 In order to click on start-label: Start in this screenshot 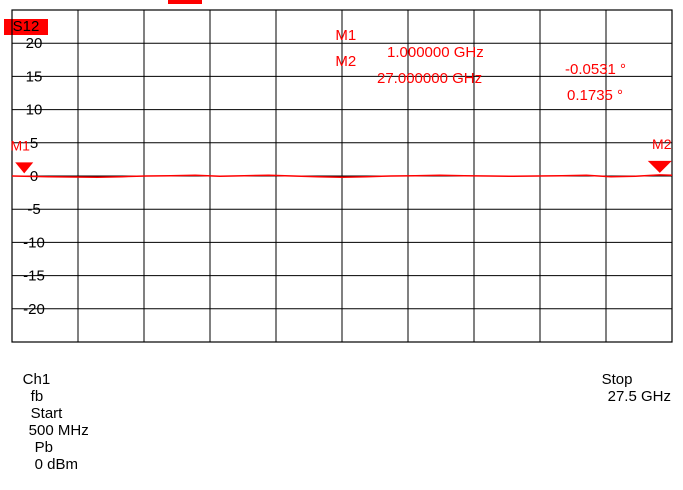, I will do `click(46, 413)`.